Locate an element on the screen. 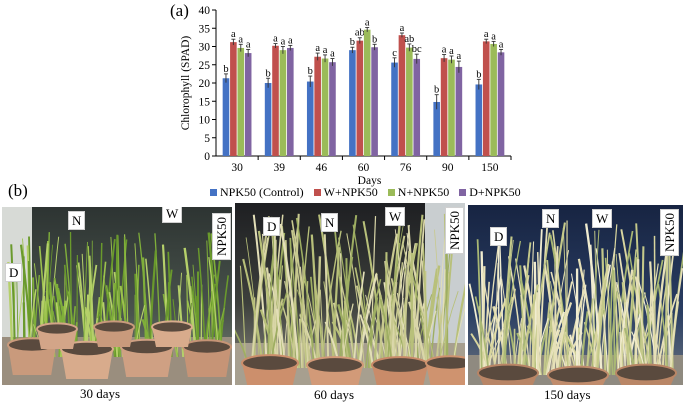 This screenshot has width=685, height=403. legend-entry: W+NPK50 is located at coordinates (345, 192).